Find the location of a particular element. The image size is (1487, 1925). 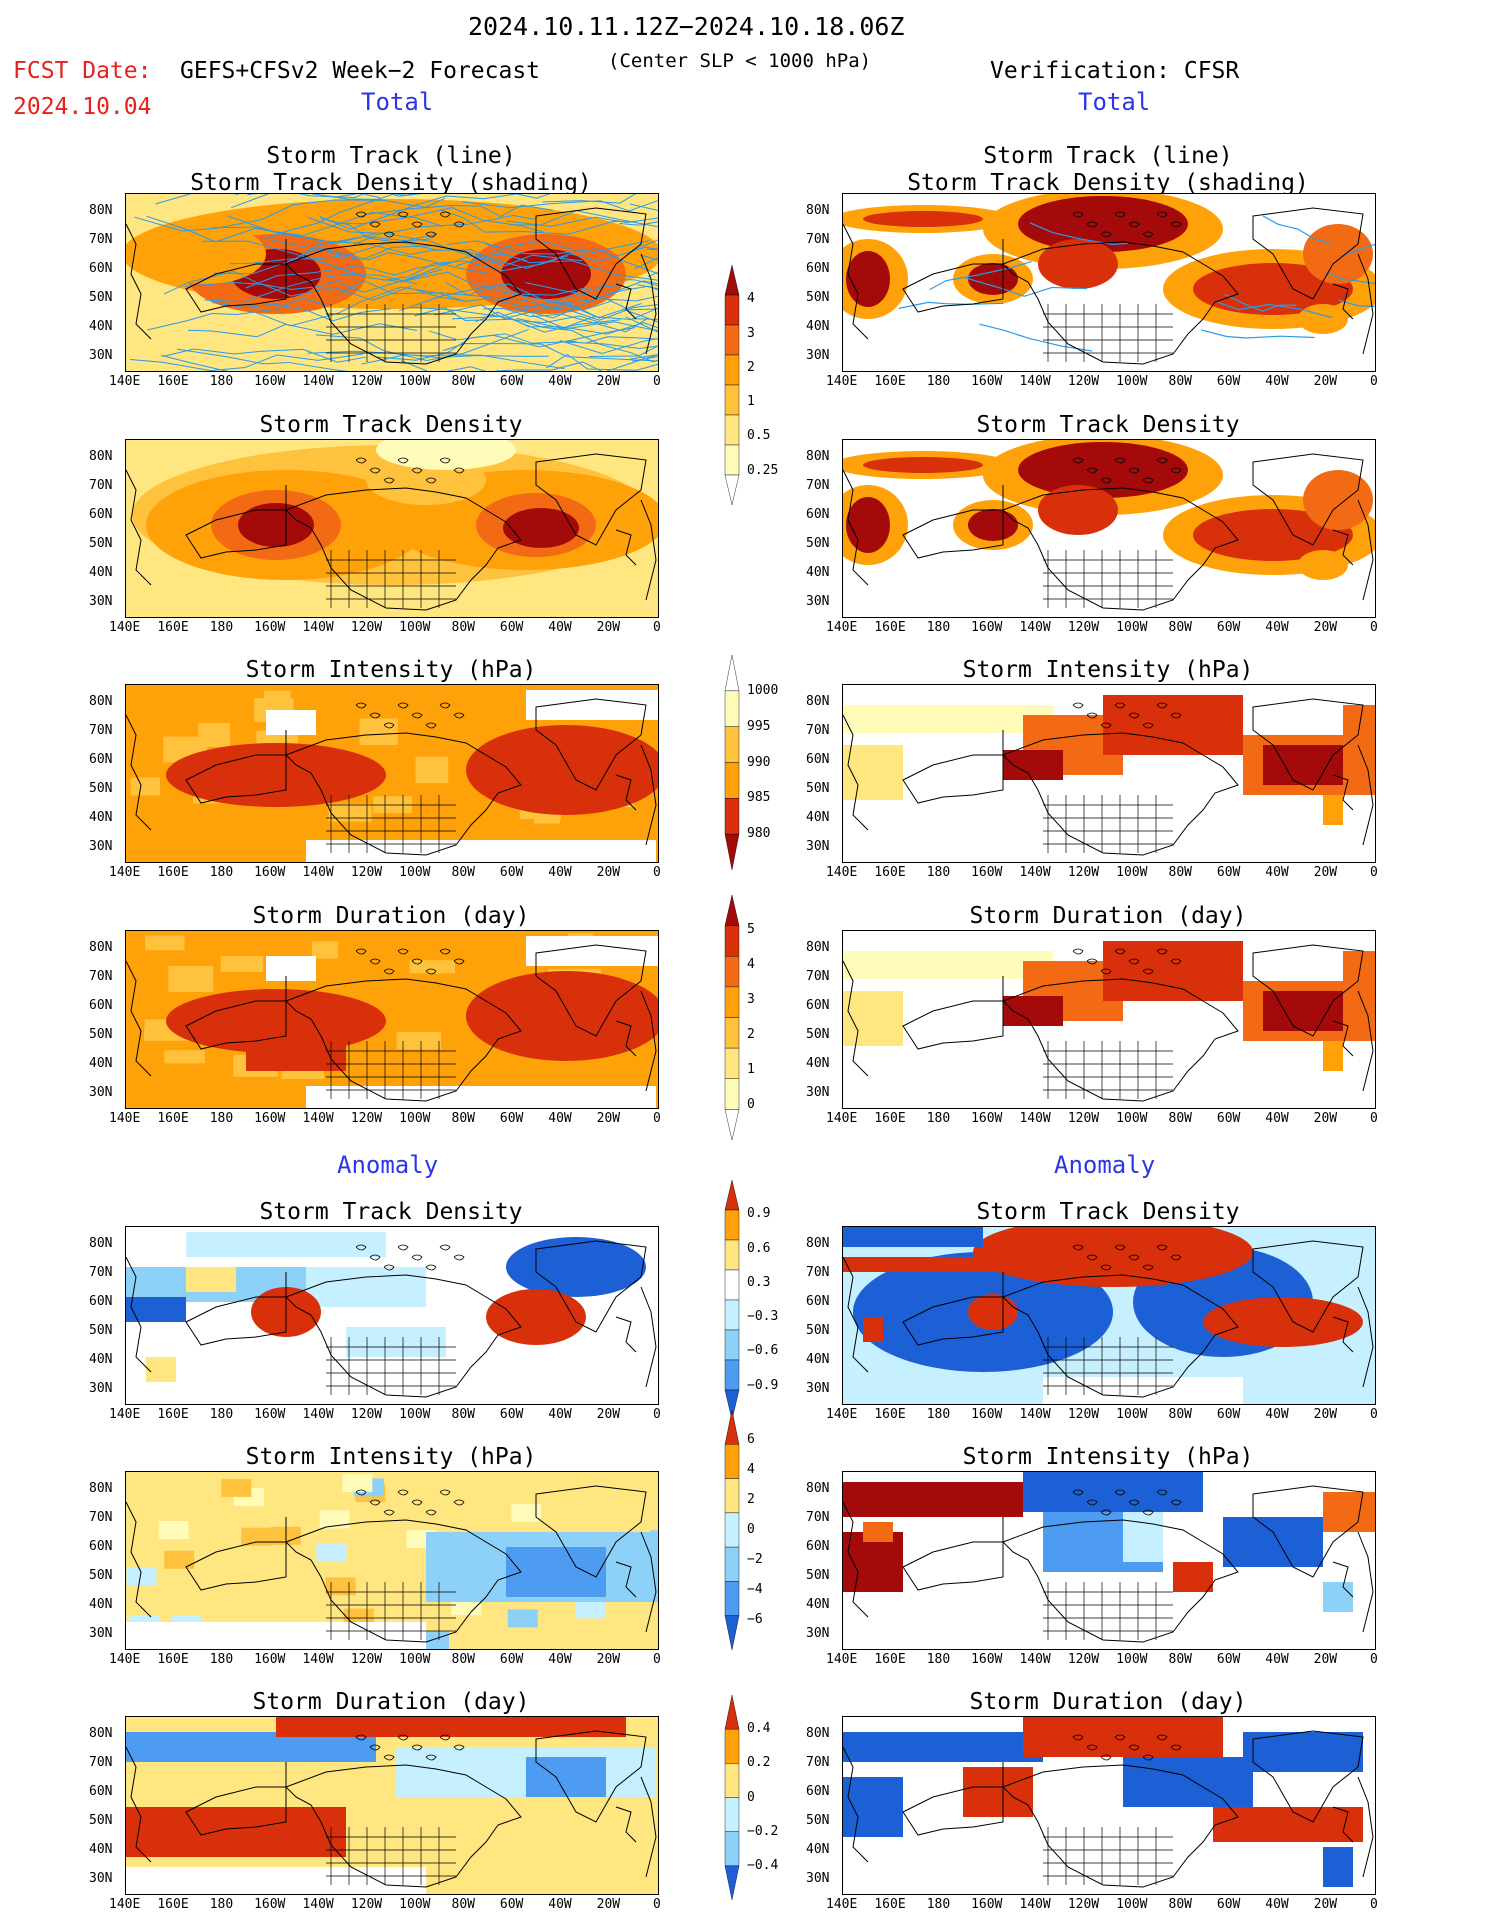

panel-title: Storm Track Density (shading) is located at coordinates (1108, 183).